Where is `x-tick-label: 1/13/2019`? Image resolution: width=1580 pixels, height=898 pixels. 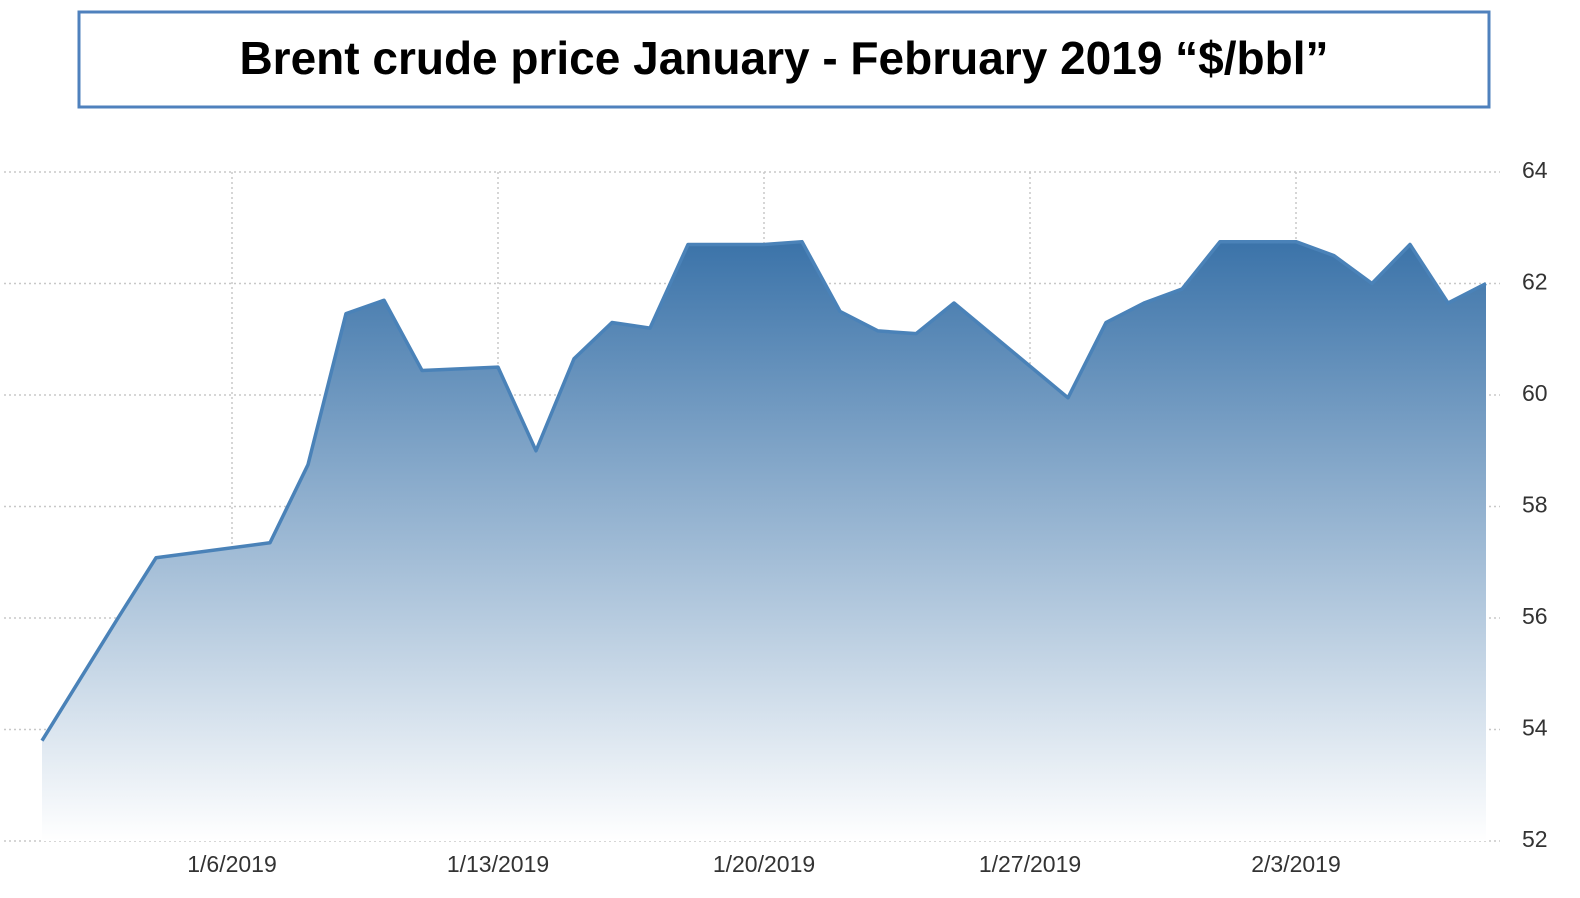
x-tick-label: 1/13/2019 is located at coordinates (498, 864).